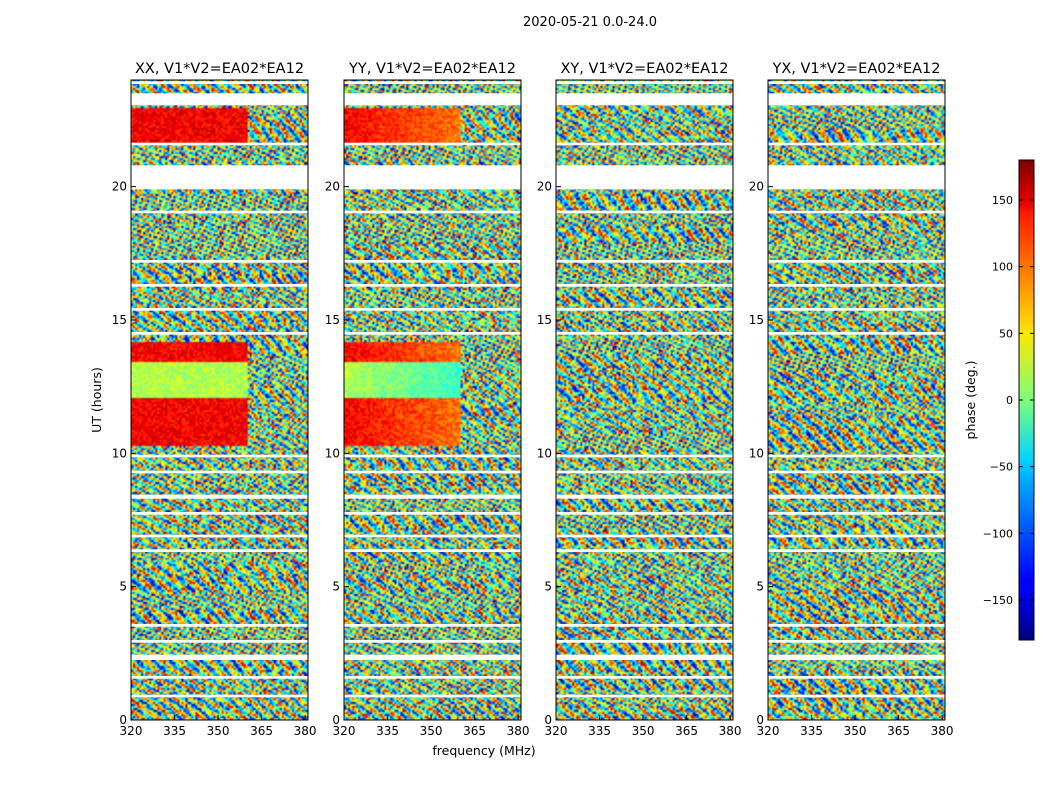  I want to click on colorbar-tick-label: 0, so click(1009, 400).